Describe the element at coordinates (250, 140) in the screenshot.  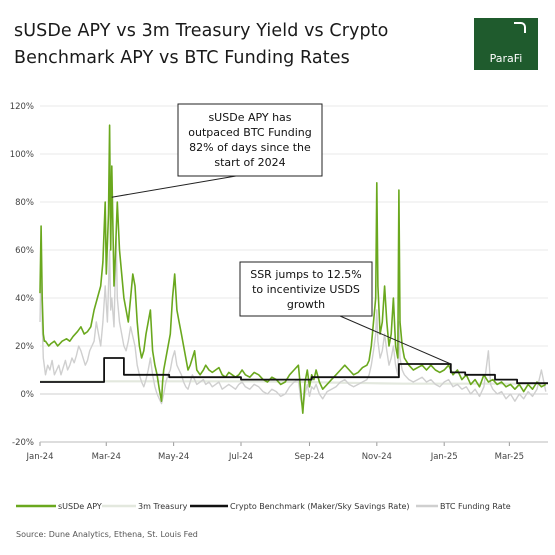
I see `annotation-1-box` at that location.